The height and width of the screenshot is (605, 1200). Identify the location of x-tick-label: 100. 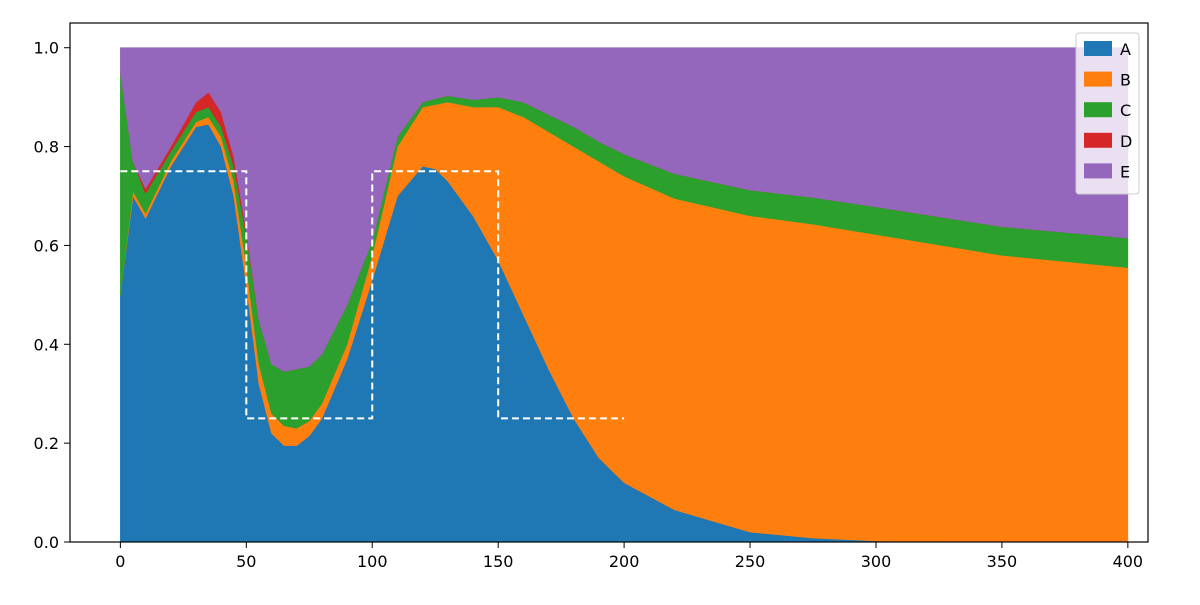
(372, 561).